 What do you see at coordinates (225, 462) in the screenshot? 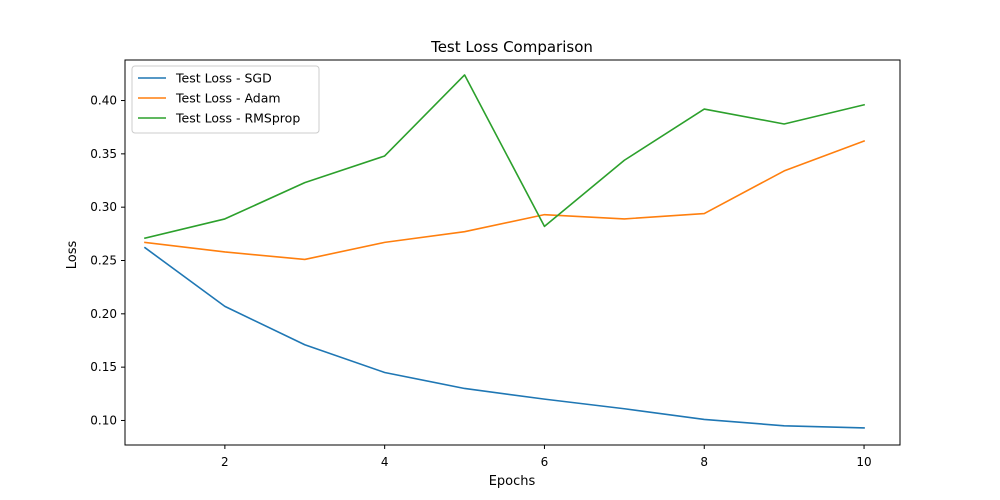
I see `x-tick-label: 2` at bounding box center [225, 462].